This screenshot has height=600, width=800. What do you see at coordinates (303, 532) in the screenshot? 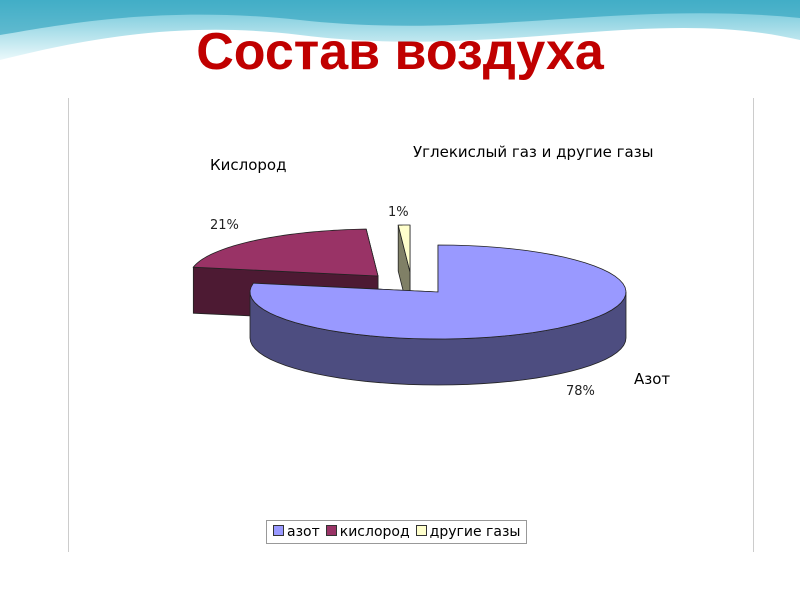
I see `legend-text: азот` at bounding box center [303, 532].